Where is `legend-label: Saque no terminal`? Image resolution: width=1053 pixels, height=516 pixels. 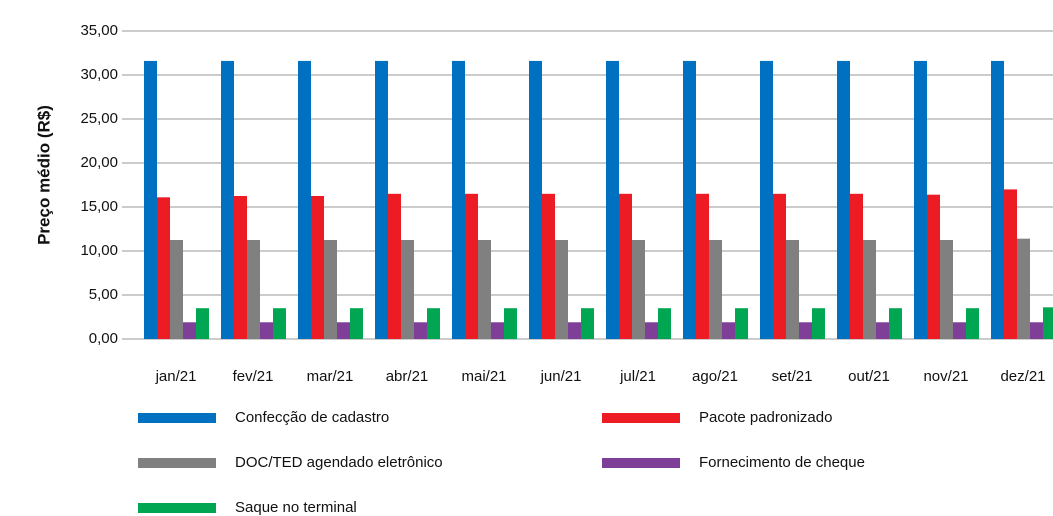
legend-label: Saque no terminal is located at coordinates (296, 507).